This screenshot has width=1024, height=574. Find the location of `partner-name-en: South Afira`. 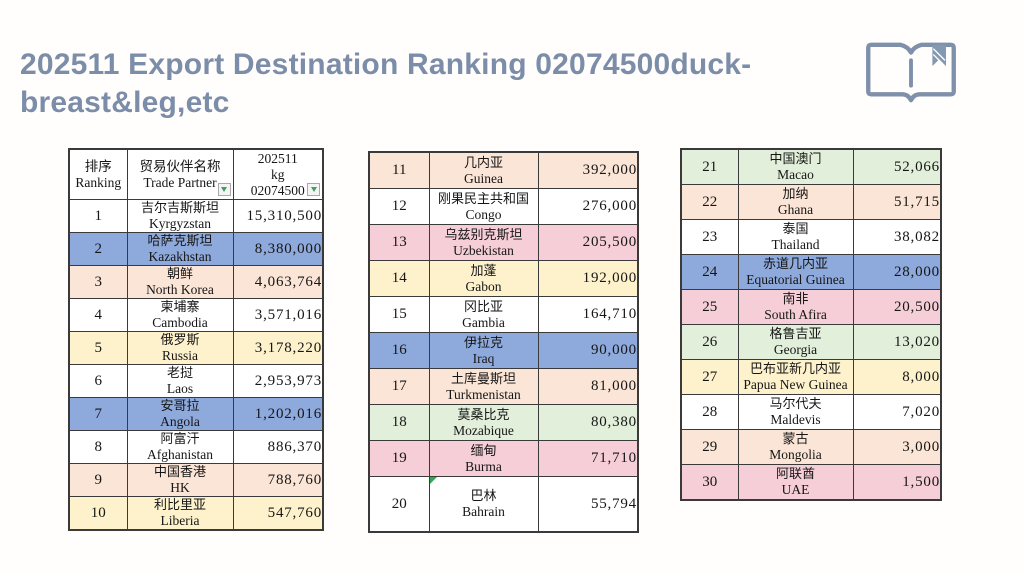

partner-name-en: South Afira is located at coordinates (795, 314).